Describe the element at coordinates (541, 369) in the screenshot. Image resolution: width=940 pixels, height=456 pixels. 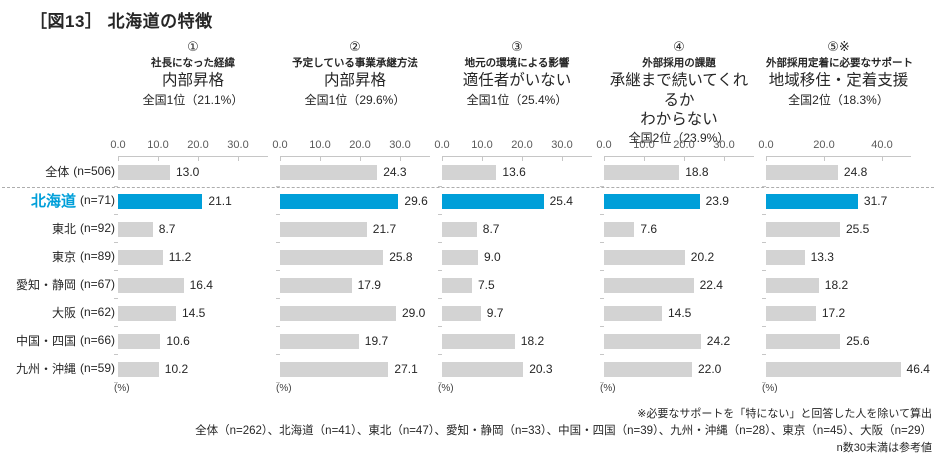
I see `bar-value-label: 20.3` at that location.